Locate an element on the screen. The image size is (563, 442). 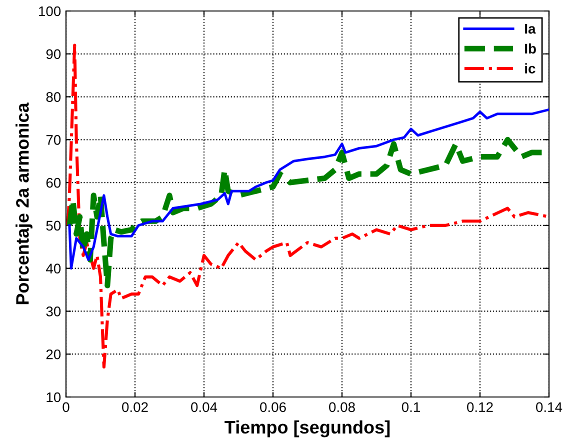
legend-label: Ia is located at coordinates (530, 29).